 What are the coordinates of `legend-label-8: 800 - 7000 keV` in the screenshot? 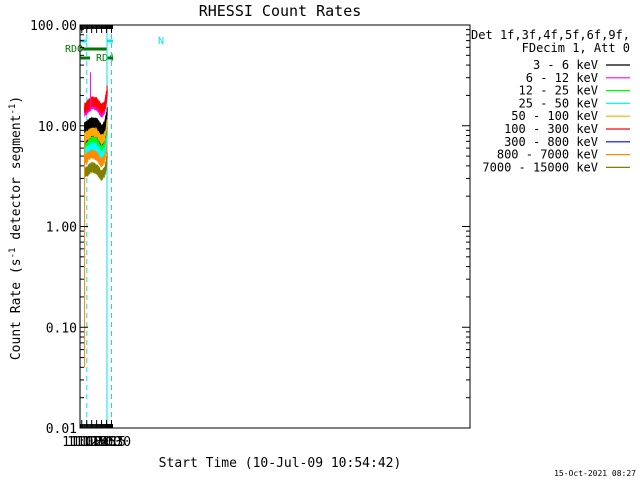 It's located at (547, 155).